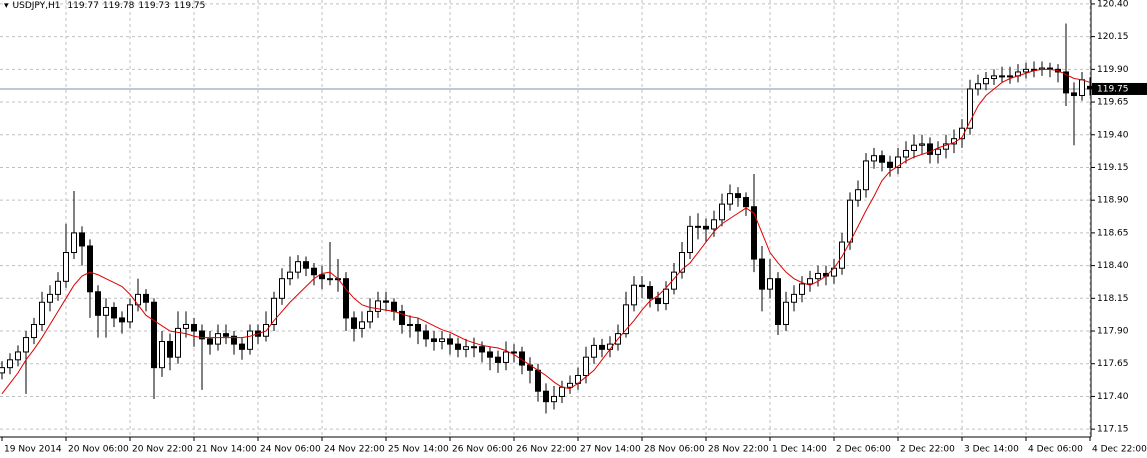 The width and height of the screenshot is (1147, 458). Describe the element at coordinates (154, 6) in the screenshot. I see `header-low: 119.73` at that location.